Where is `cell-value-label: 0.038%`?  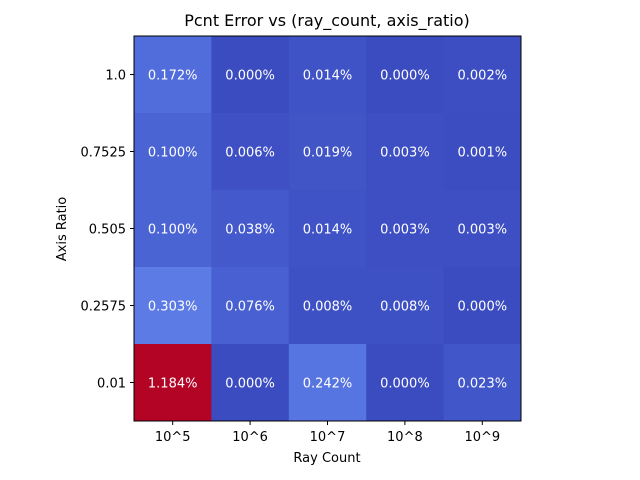 cell-value-label: 0.038% is located at coordinates (250, 230).